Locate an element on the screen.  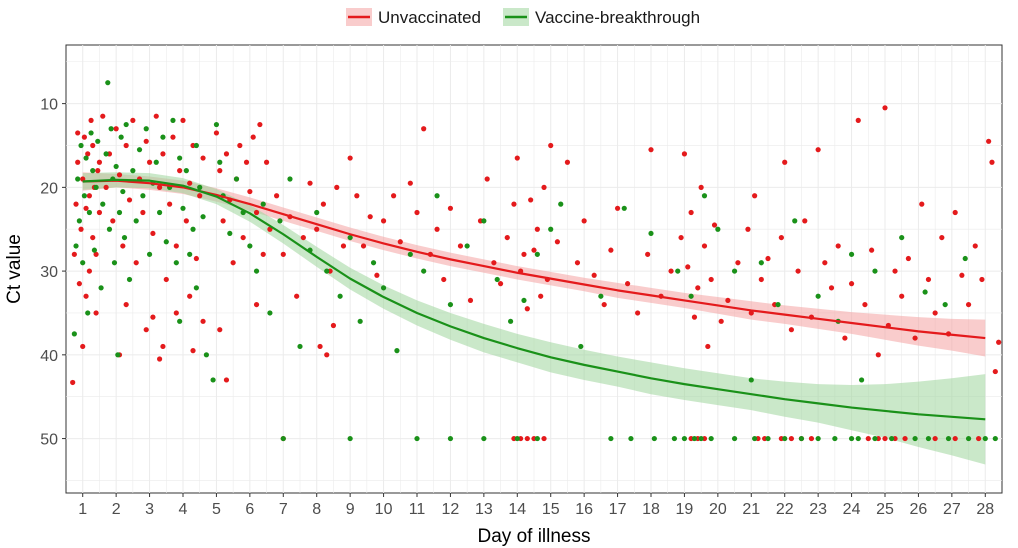
x-tick-label: 3 is located at coordinates (149, 509).